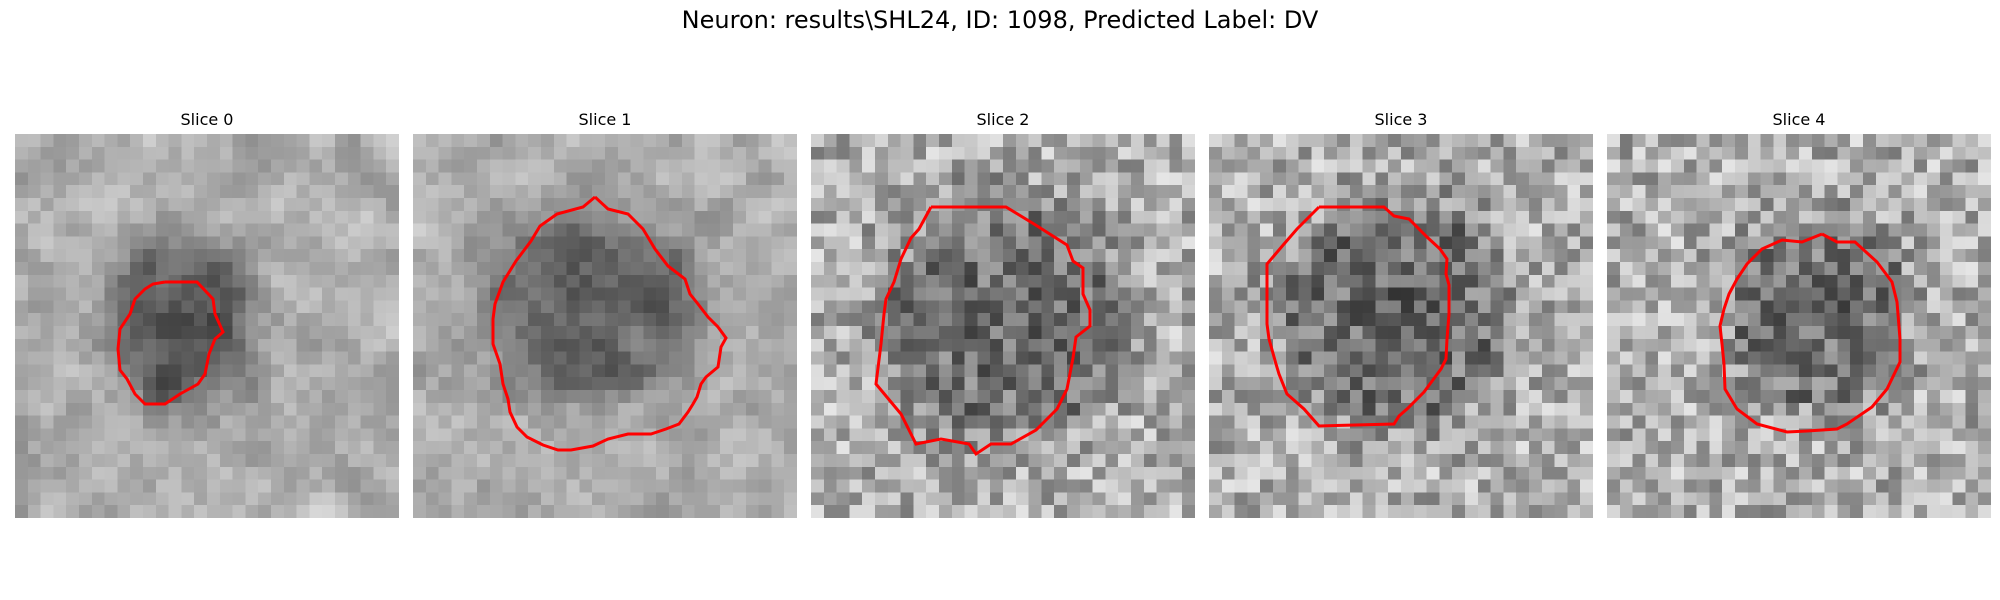 The height and width of the screenshot is (600, 2000). I want to click on slice-panel-0: Slice 0, so click(207, 314).